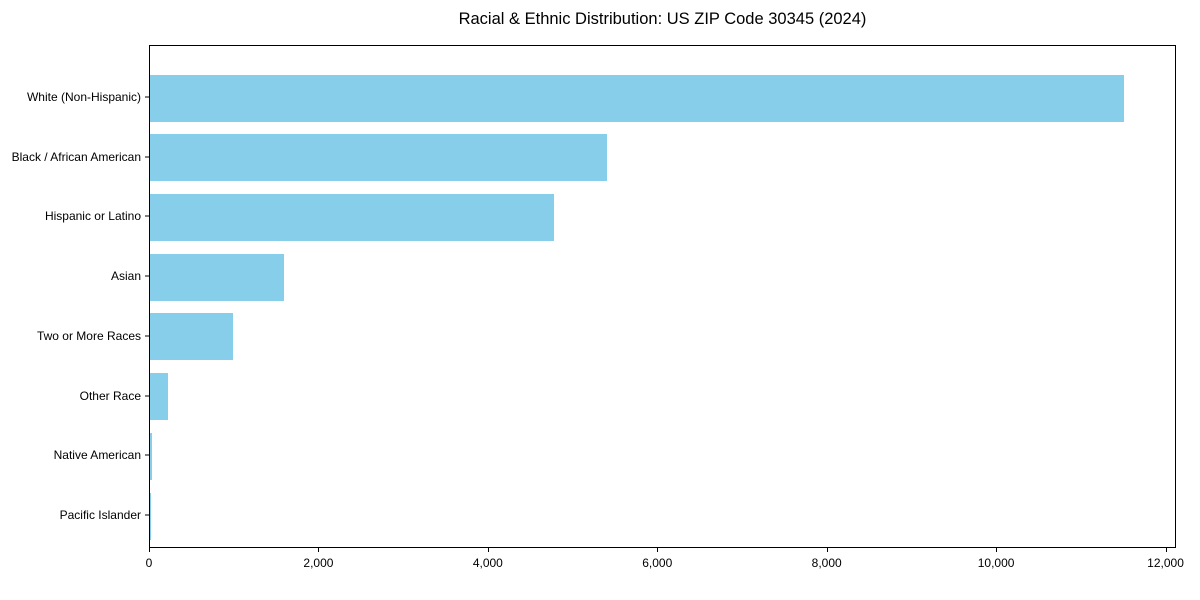 This screenshot has width=1200, height=600. What do you see at coordinates (110, 395) in the screenshot?
I see `y-tick-label: Other Race` at bounding box center [110, 395].